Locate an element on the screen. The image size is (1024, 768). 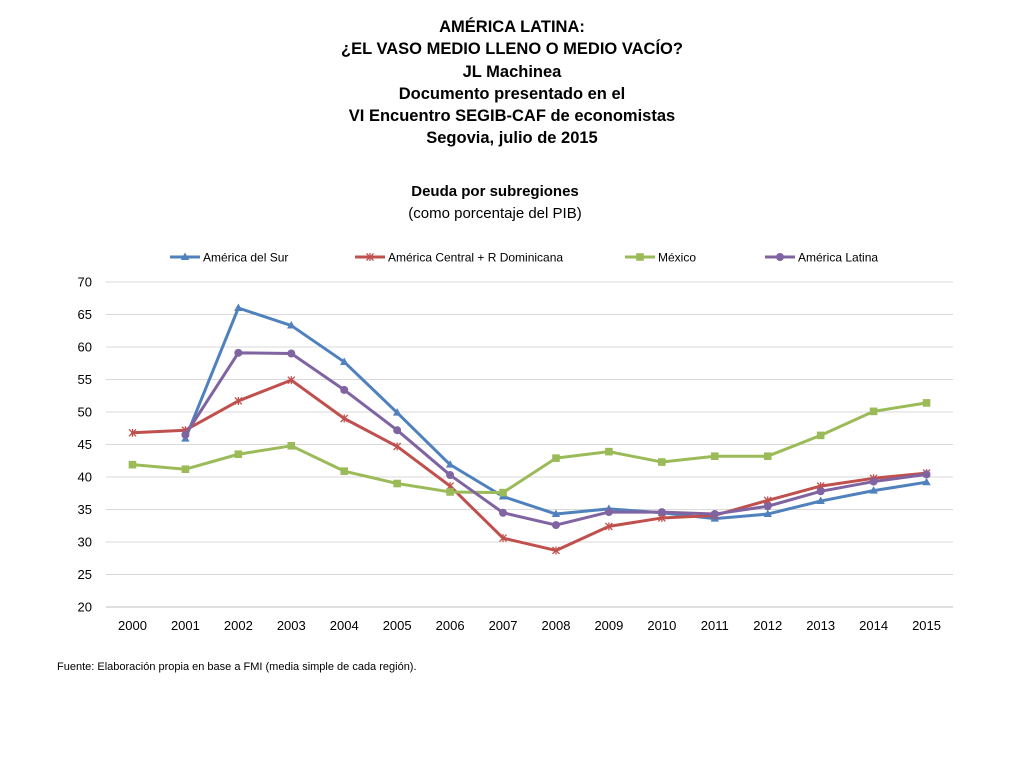
x-tick-label: 2009 is located at coordinates (608, 625).